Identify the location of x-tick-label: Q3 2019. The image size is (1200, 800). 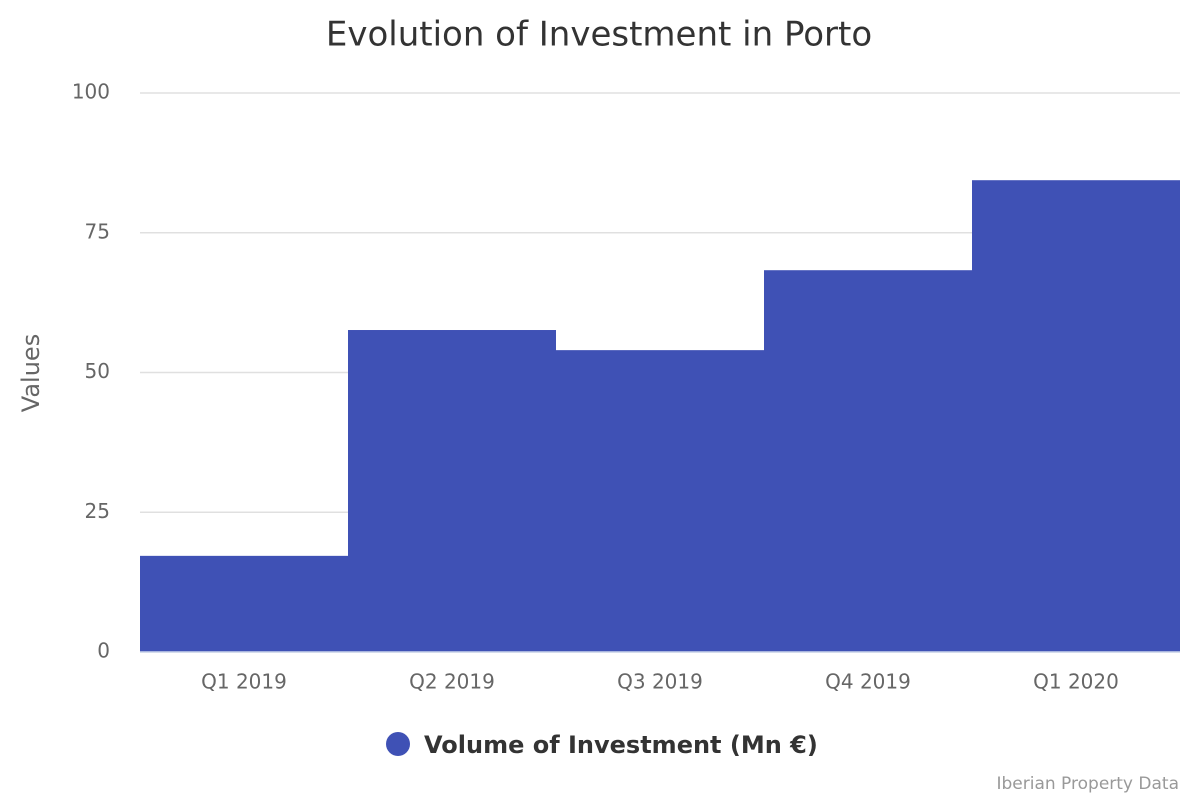
(660, 682).